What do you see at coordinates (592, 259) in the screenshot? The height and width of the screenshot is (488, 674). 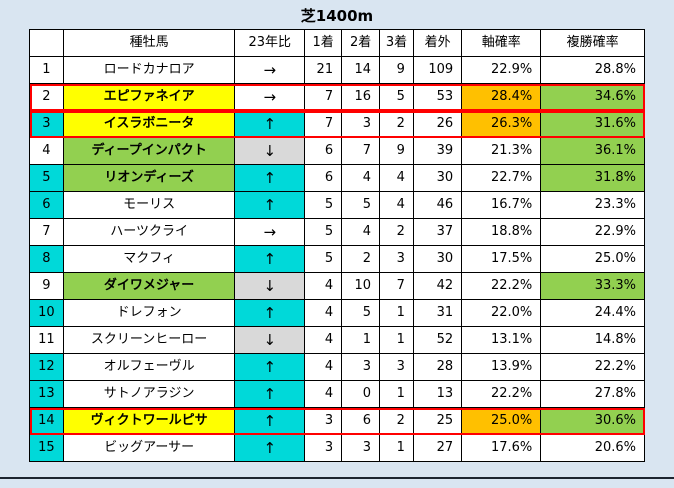 I see `place-prob-cell: 25.0%` at bounding box center [592, 259].